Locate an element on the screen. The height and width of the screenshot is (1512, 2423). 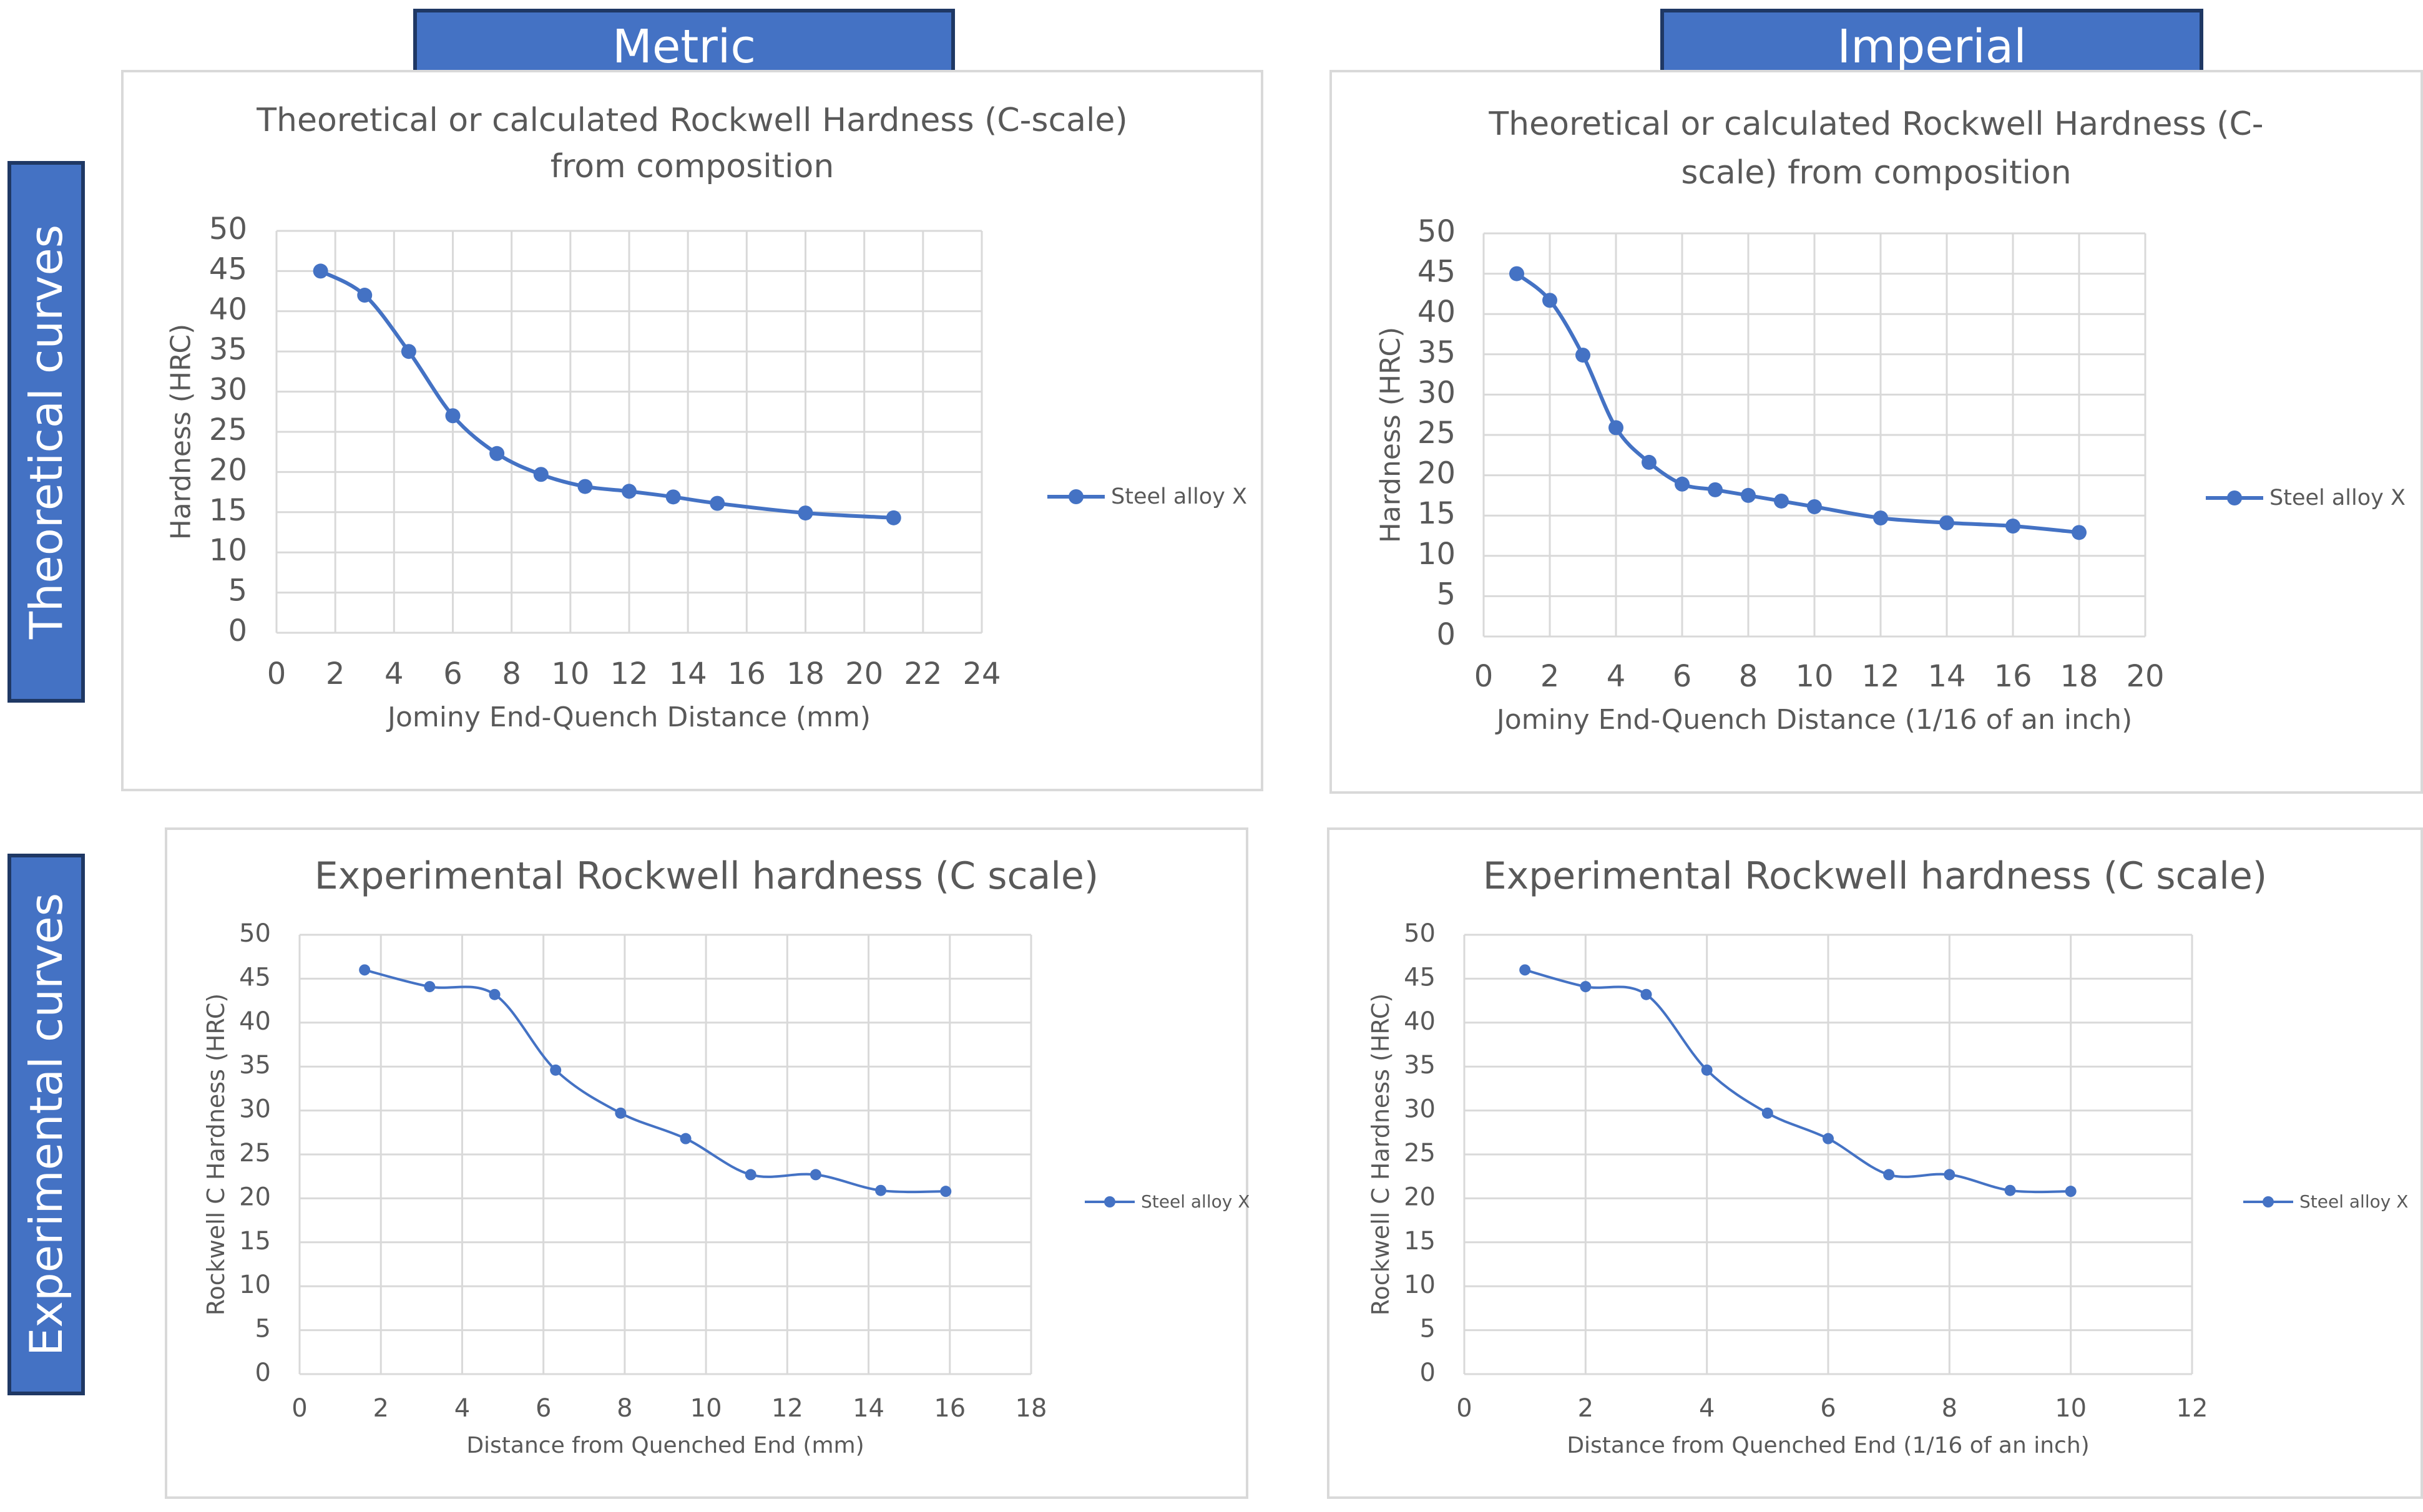
experimental-row-label: Experimental curves is located at coordinates (46, 1124).